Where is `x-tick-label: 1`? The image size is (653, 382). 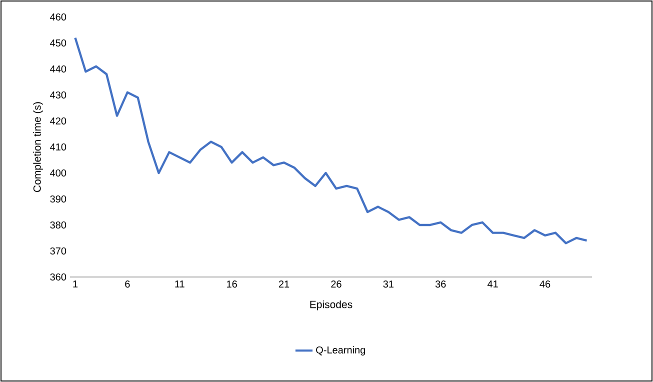 x-tick-label: 1 is located at coordinates (75, 284).